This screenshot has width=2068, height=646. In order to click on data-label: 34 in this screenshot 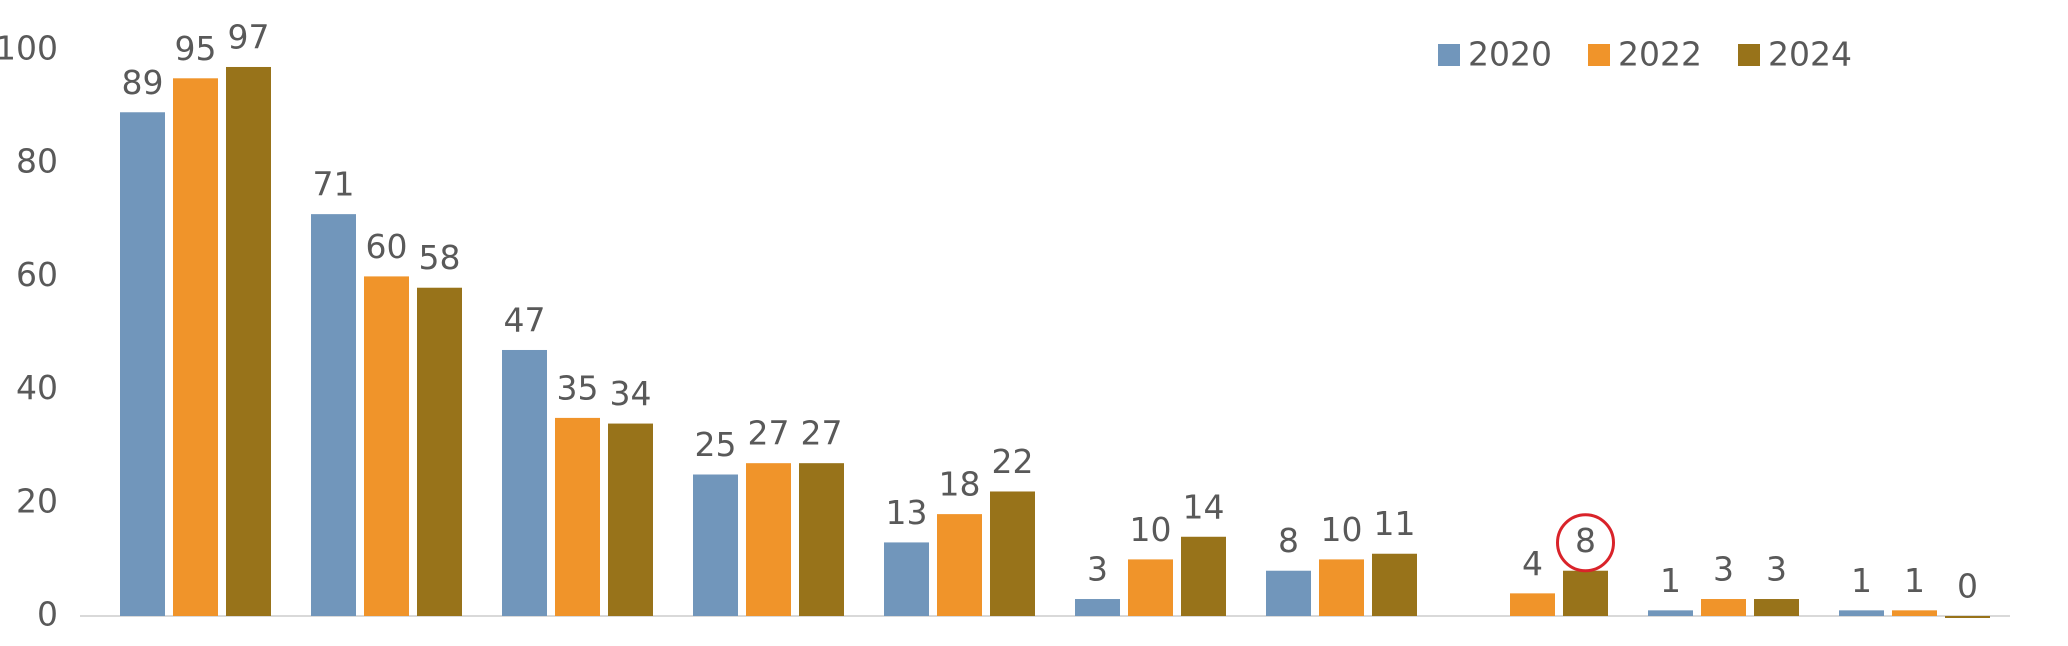, I will do `click(631, 393)`.